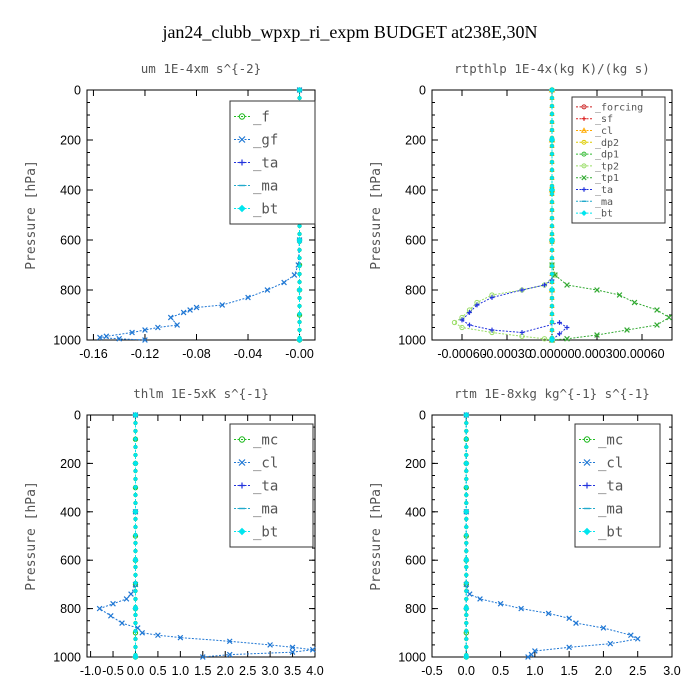 The width and height of the screenshot is (700, 700). What do you see at coordinates (637, 671) in the screenshot?
I see `x-tick-label: 2.5` at bounding box center [637, 671].